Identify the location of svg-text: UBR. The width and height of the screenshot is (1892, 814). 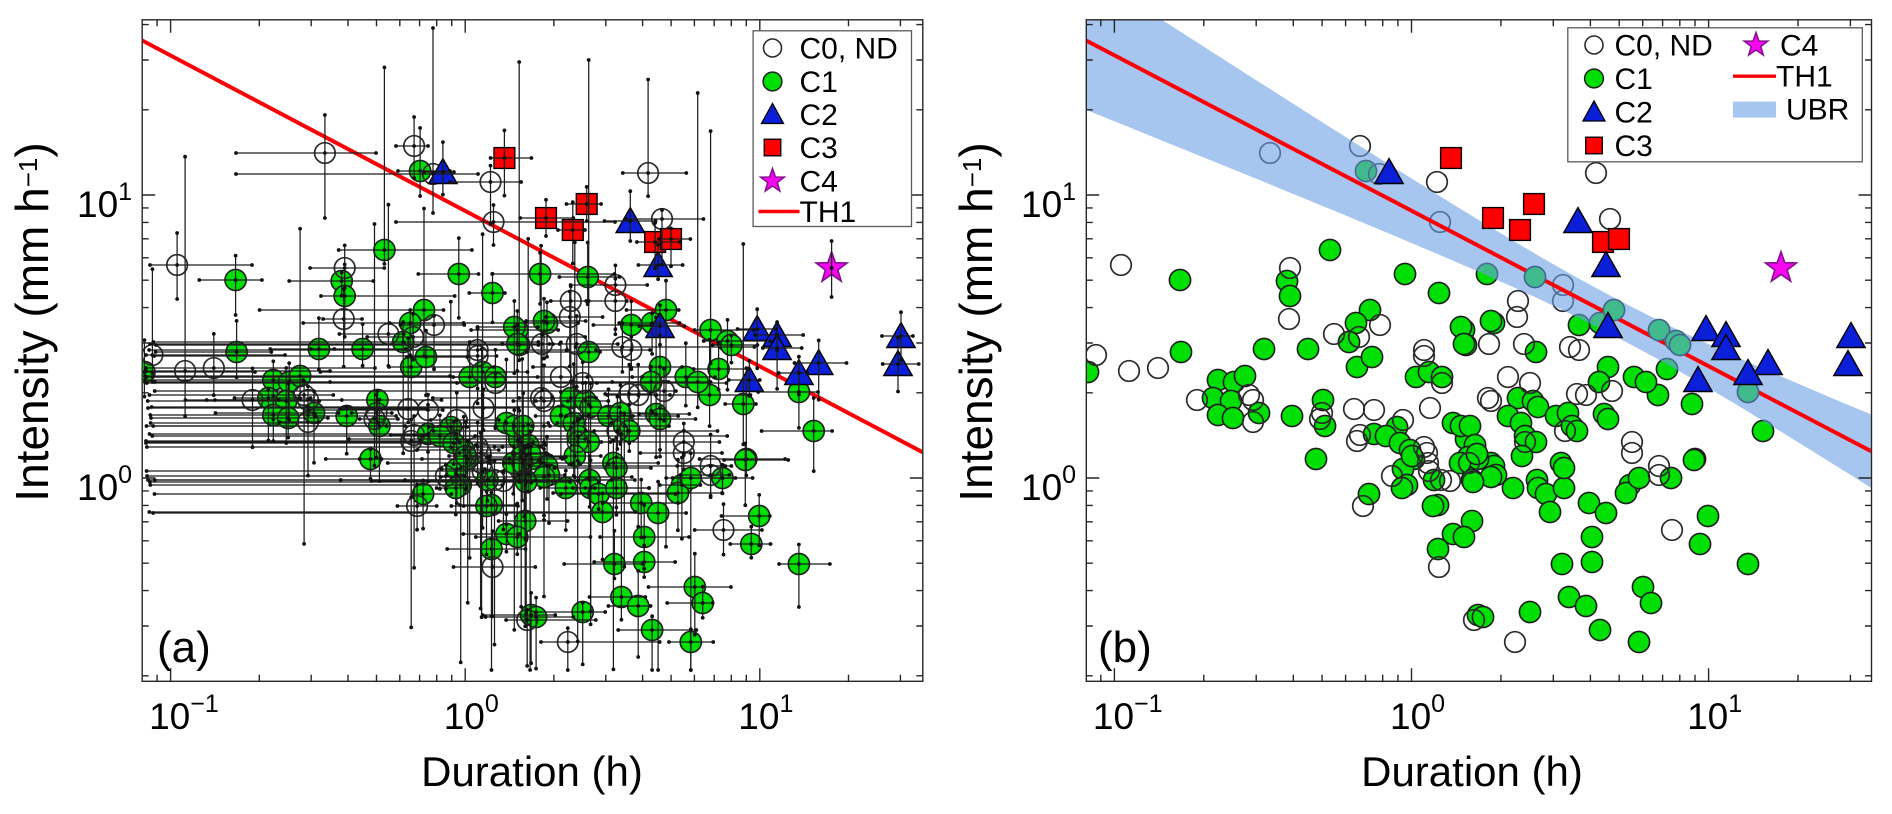
(1817, 110).